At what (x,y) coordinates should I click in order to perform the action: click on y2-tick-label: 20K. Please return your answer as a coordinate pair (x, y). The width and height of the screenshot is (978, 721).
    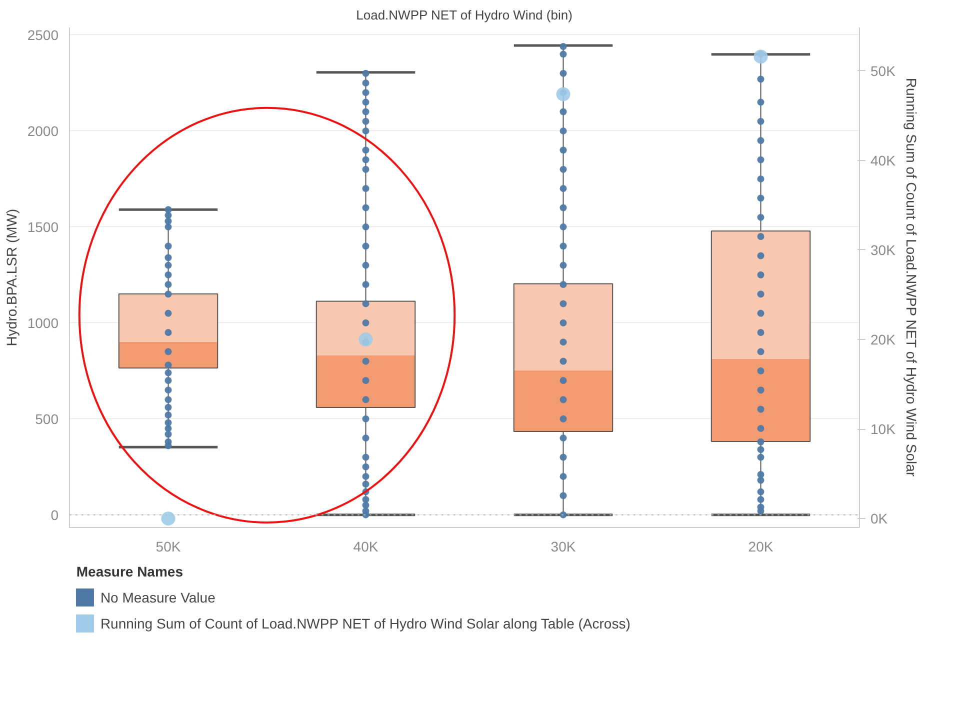
    Looking at the image, I should click on (883, 340).